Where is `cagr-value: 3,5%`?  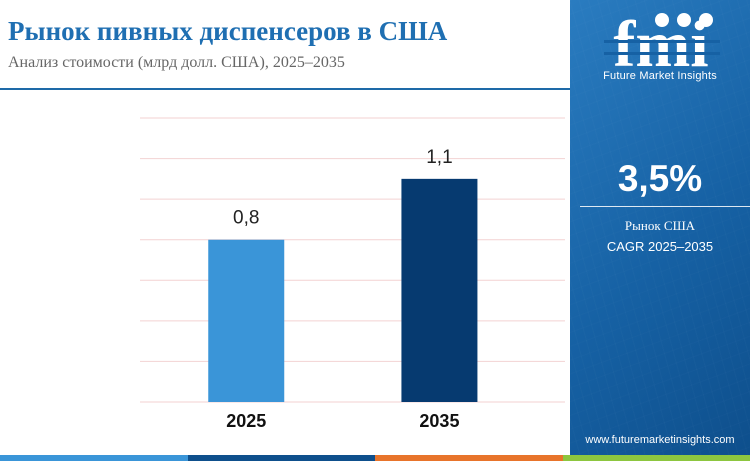
cagr-value: 3,5% is located at coordinates (660, 178).